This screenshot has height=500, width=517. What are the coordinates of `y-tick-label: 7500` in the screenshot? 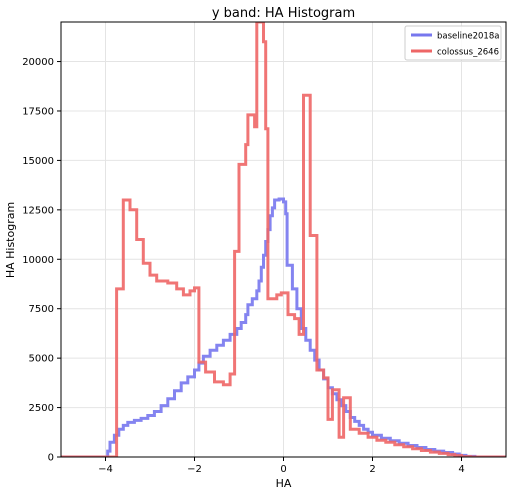 It's located at (41, 309).